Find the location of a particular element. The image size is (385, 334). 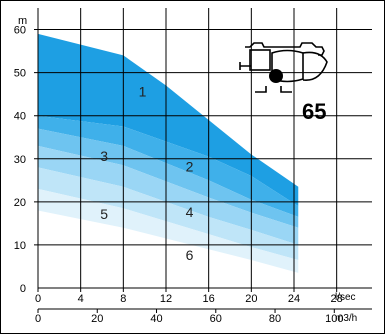

x-primary-tick-label: 20 is located at coordinates (251, 299).